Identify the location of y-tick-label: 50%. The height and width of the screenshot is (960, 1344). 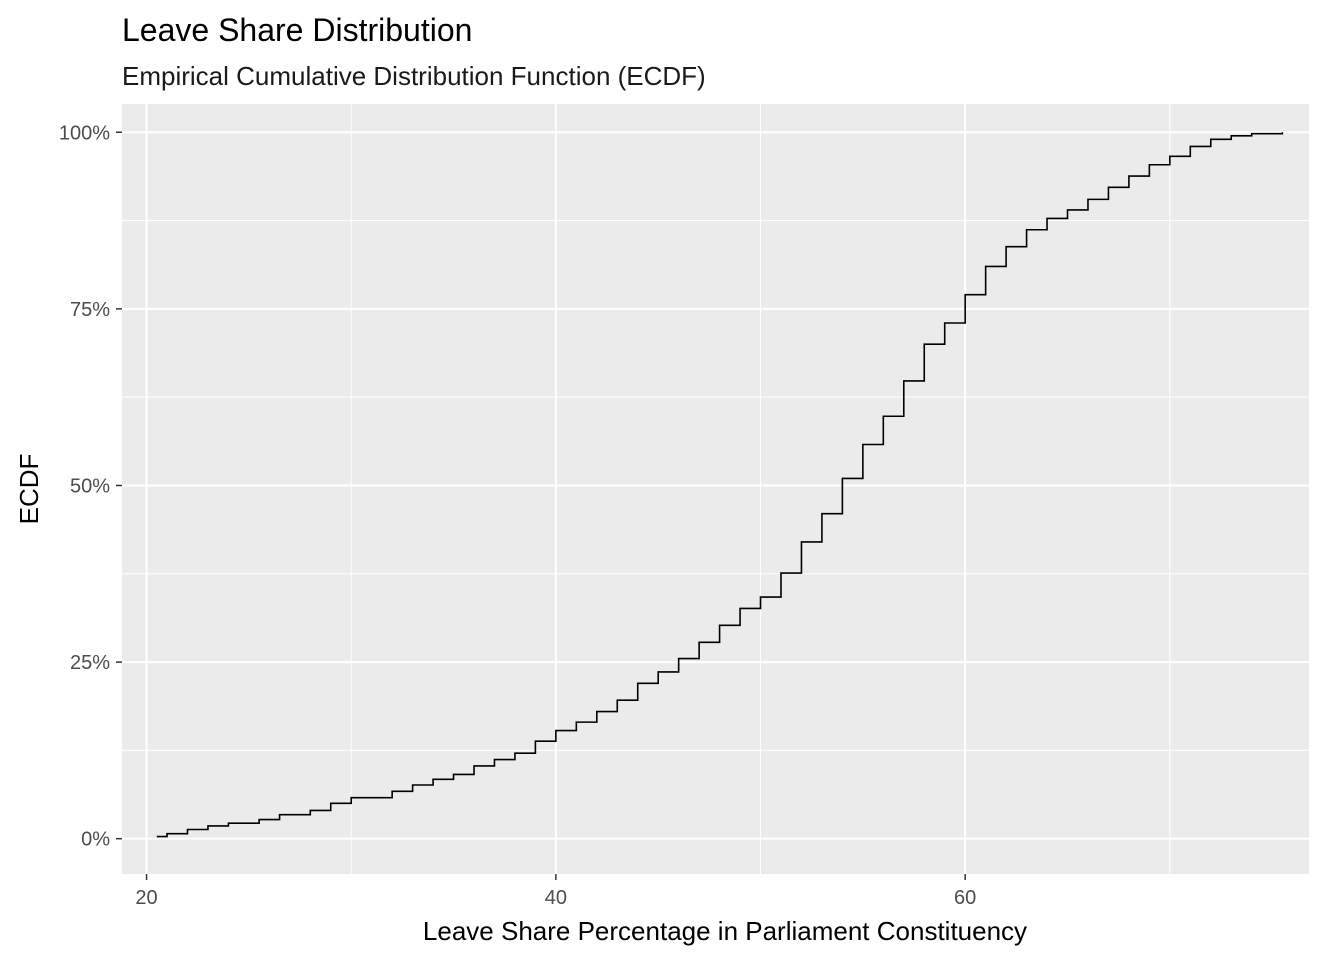
(90, 486).